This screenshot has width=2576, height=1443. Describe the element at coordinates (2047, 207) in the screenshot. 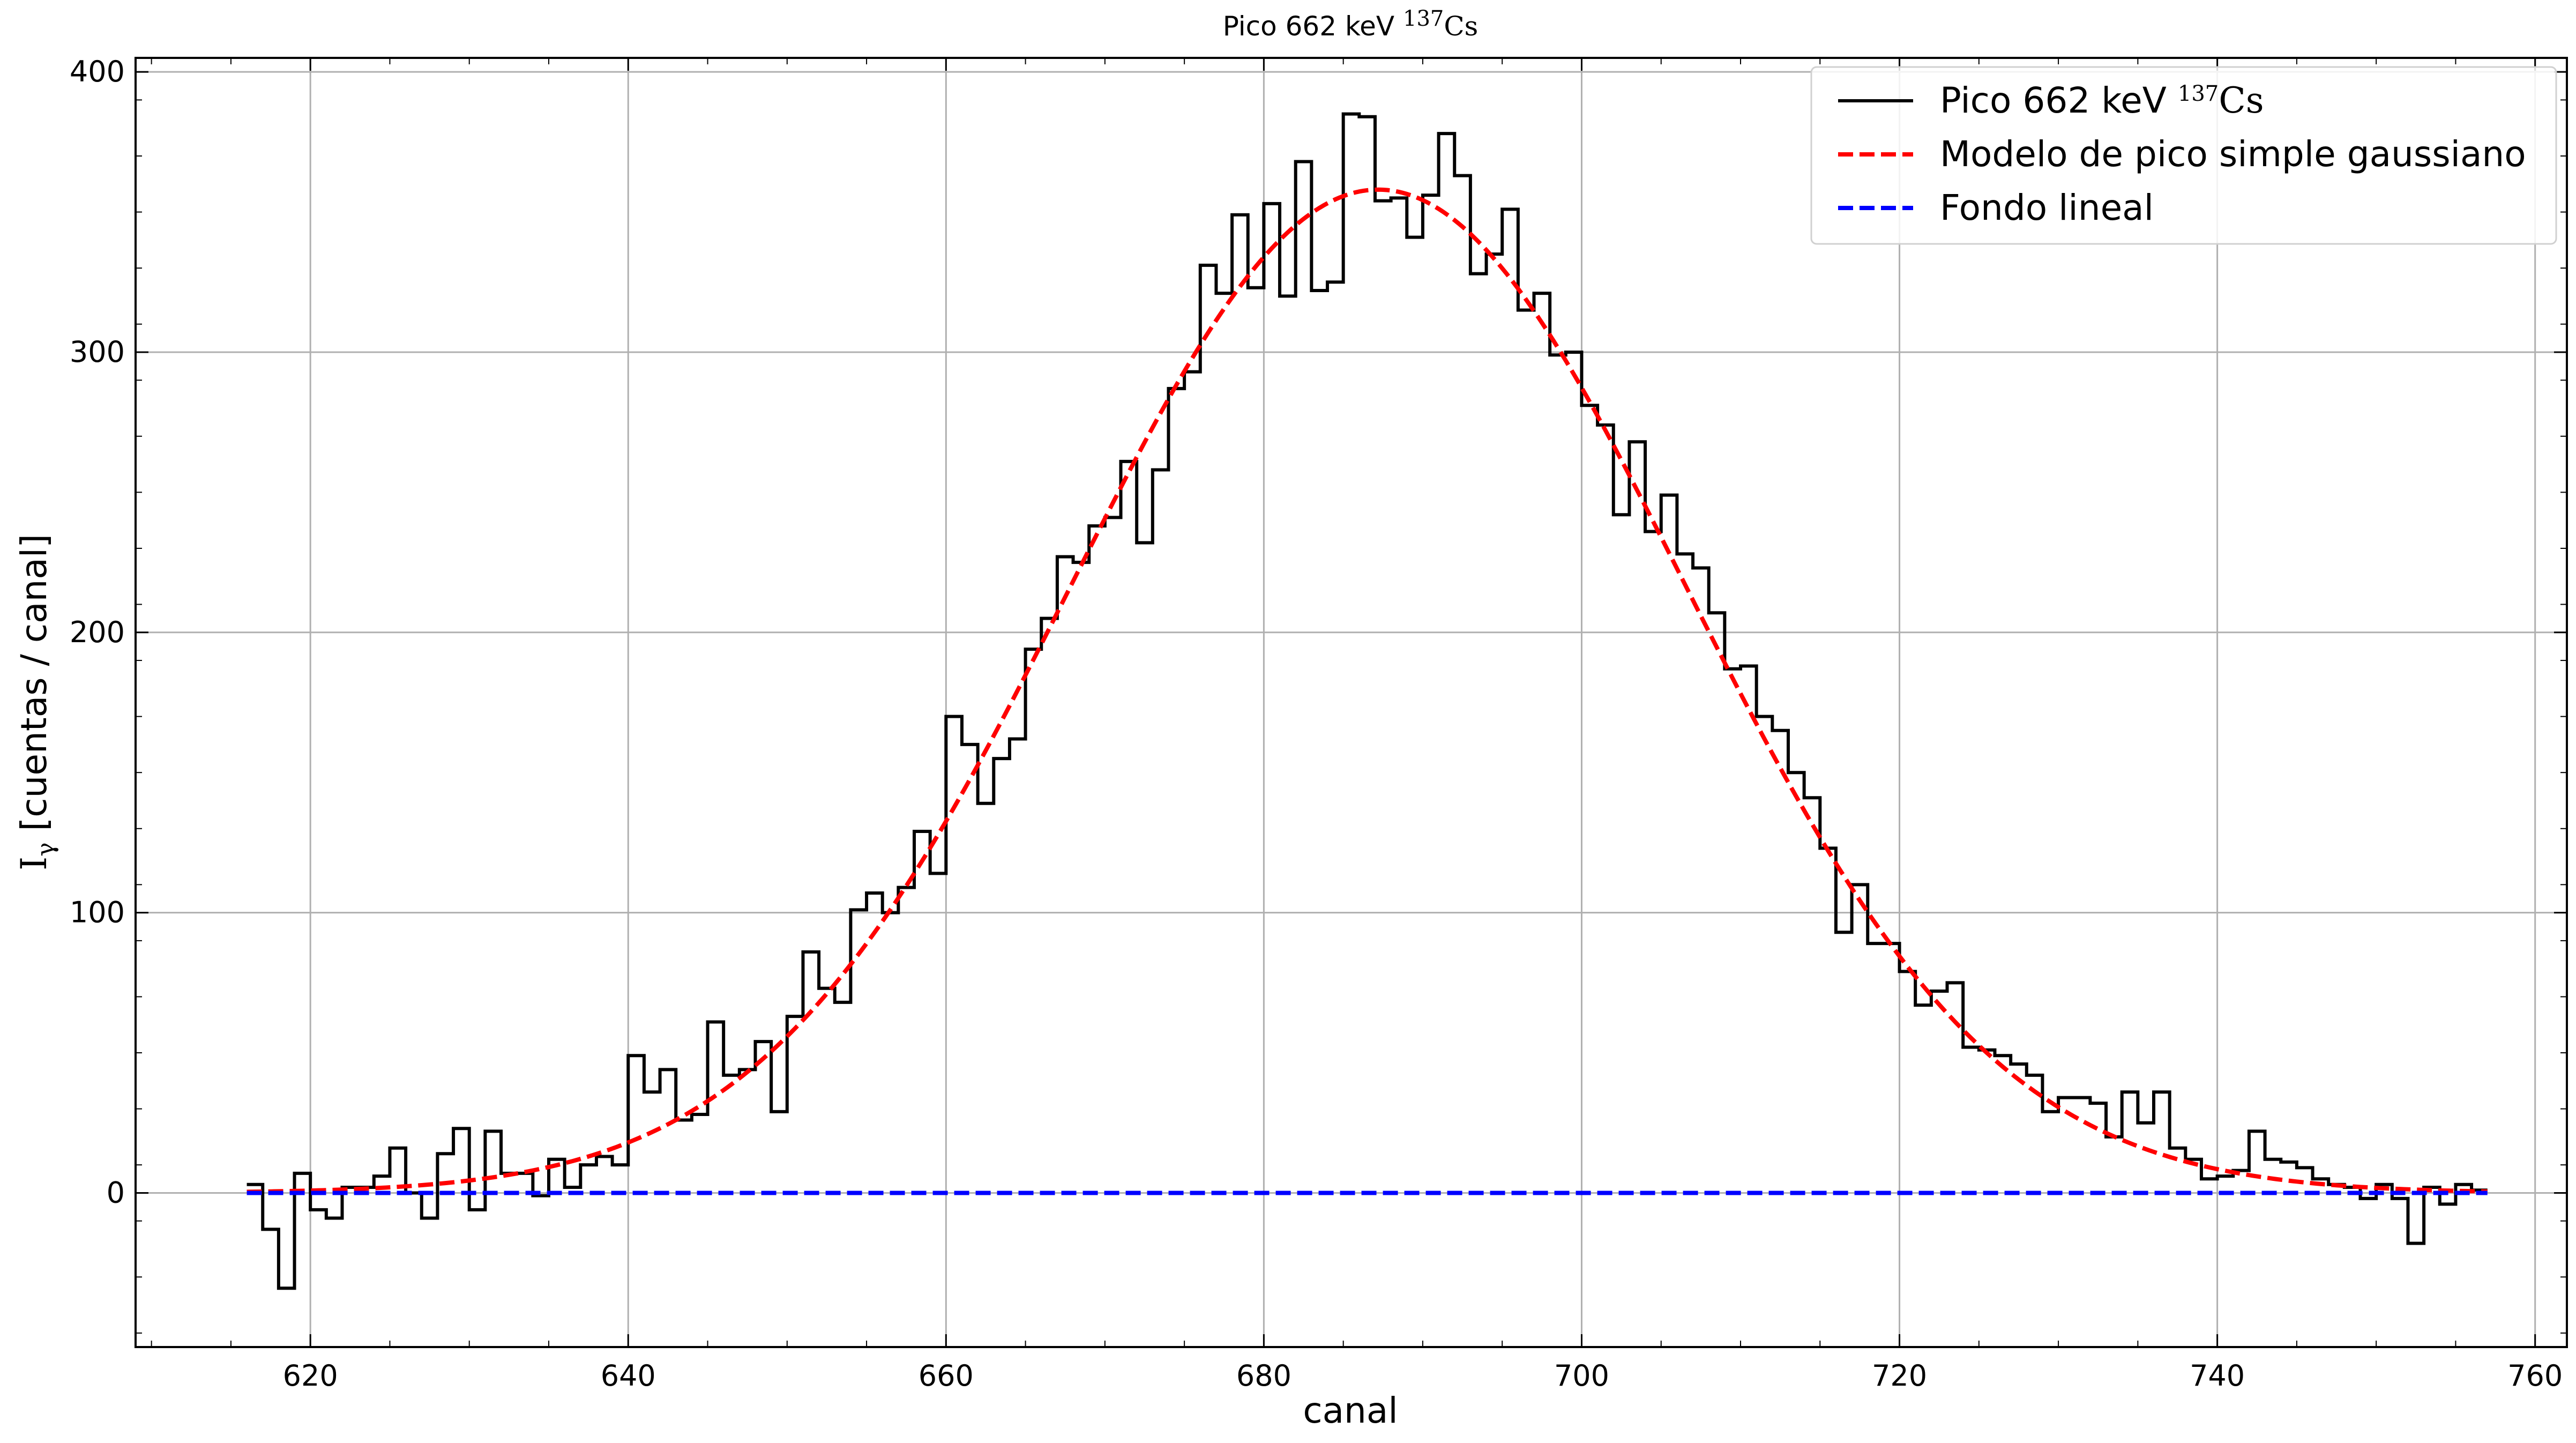

I see `legend-label-background: Fondo lineal` at that location.